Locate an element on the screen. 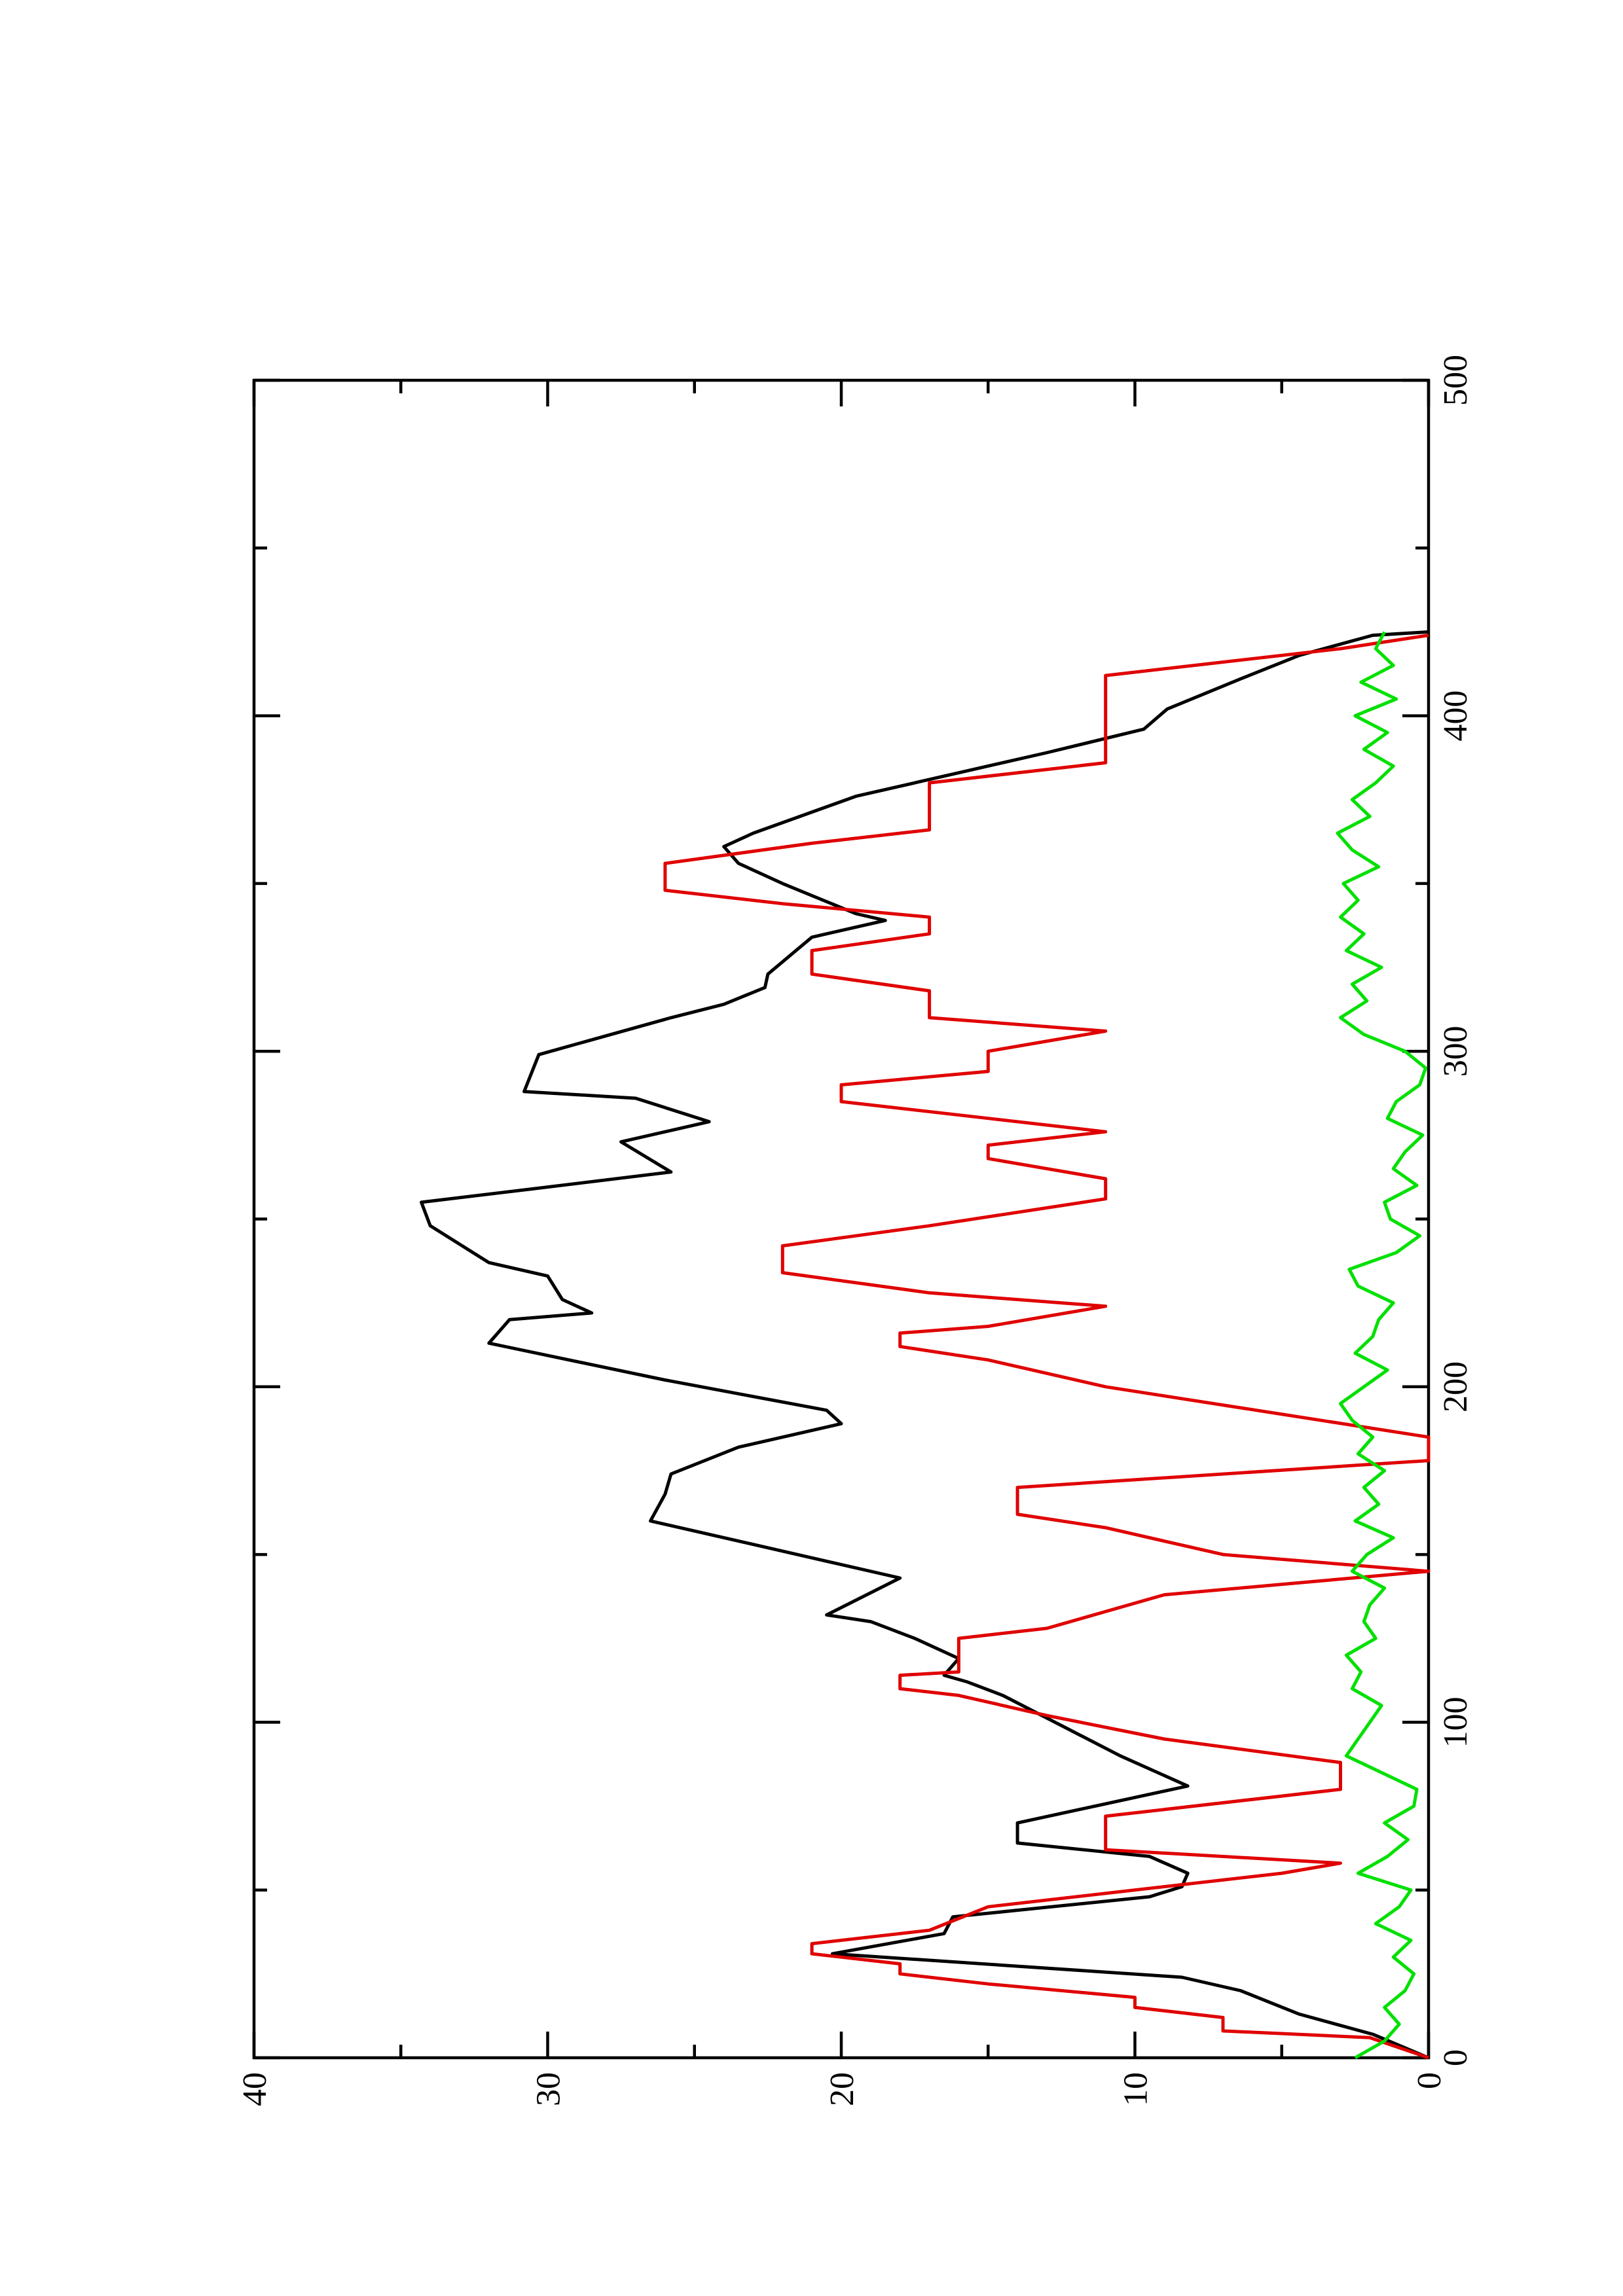  y-tick-label: 20 is located at coordinates (842, 2089).